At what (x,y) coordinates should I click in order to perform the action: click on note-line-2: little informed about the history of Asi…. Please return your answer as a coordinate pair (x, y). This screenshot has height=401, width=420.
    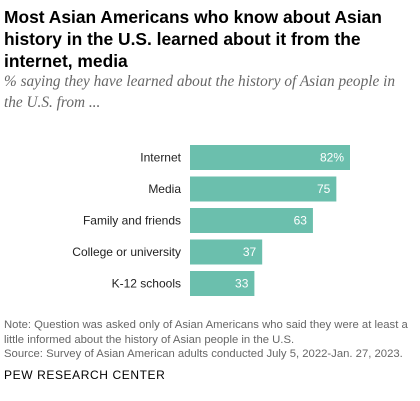
    Looking at the image, I should click on (149, 339).